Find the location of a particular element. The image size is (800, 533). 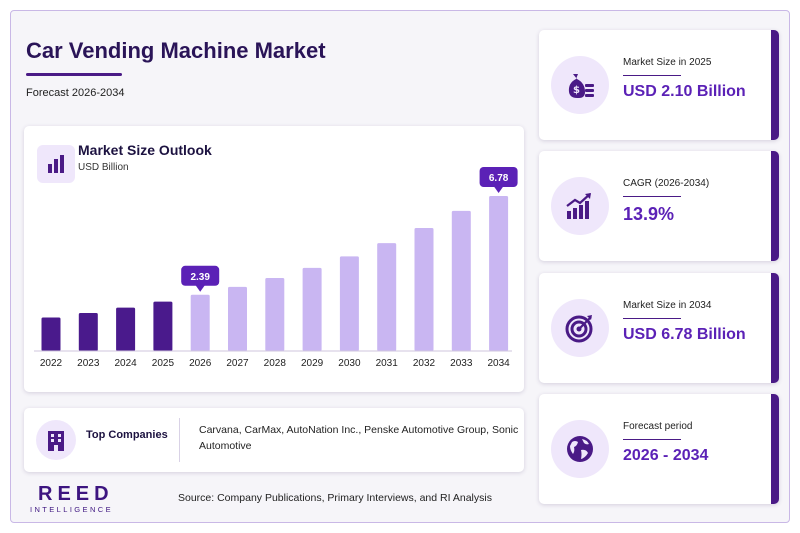

callout-2034: 6.78 is located at coordinates (498, 180).